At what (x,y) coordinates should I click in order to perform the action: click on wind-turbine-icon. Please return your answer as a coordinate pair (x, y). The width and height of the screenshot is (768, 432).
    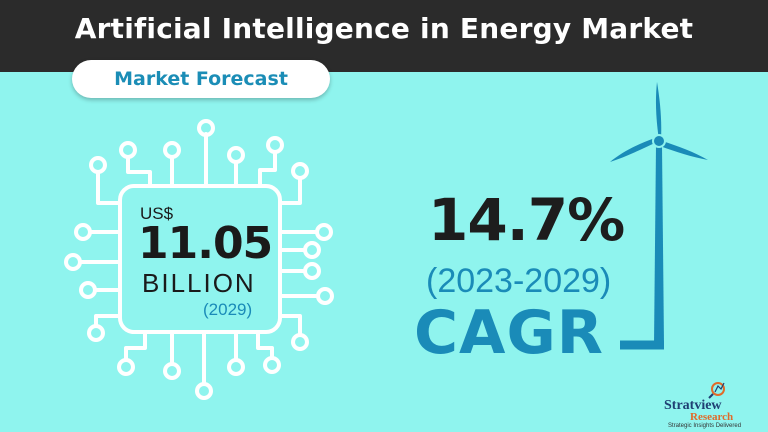
    Looking at the image, I should click on (659, 216).